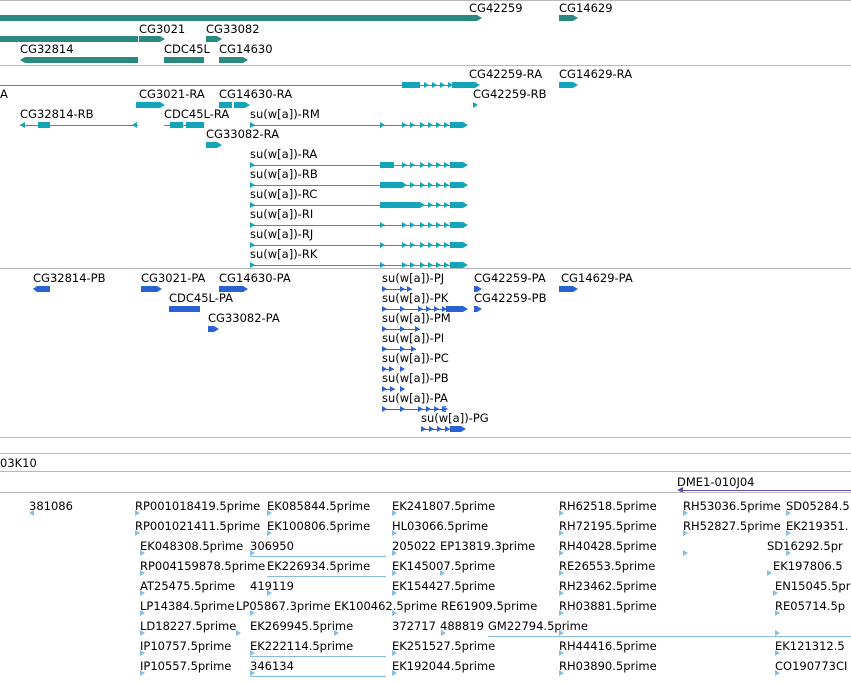 This screenshot has width=851, height=682. Describe the element at coordinates (201, 298) in the screenshot. I see `protein-label: CDC45L-PA` at that location.